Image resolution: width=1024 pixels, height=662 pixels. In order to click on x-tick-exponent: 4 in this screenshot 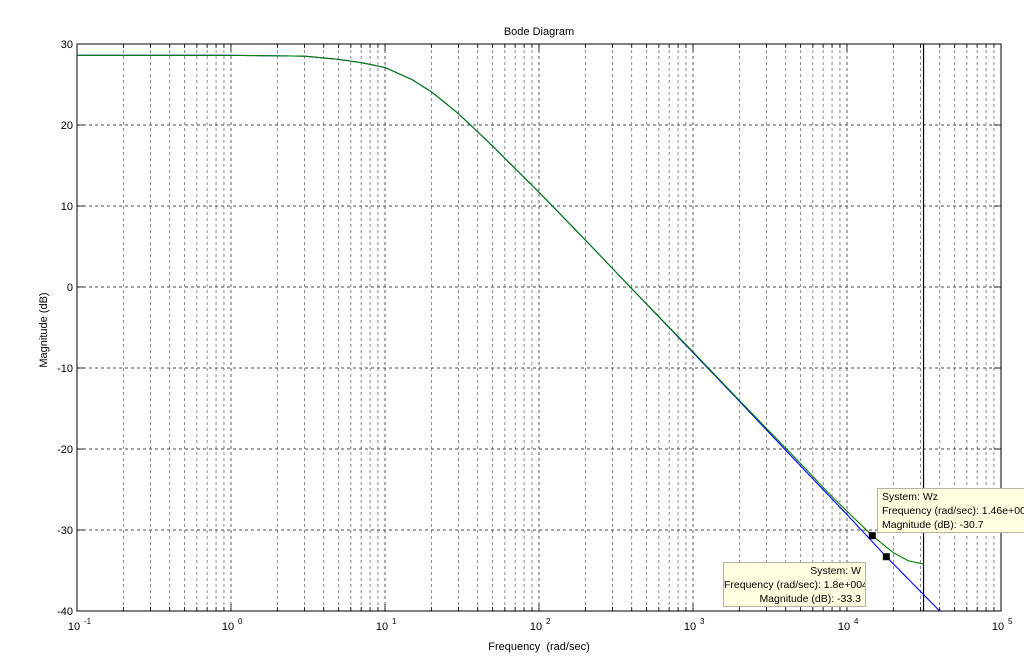, I will do `click(856, 621)`.